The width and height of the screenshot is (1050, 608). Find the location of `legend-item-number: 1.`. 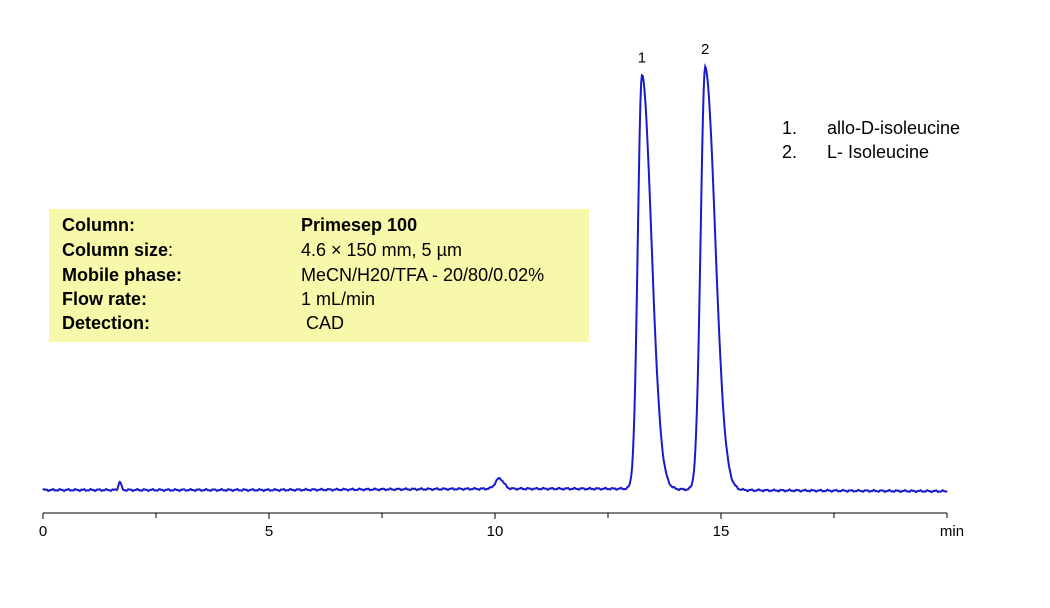

legend-item-number: 1. is located at coordinates (790, 128).